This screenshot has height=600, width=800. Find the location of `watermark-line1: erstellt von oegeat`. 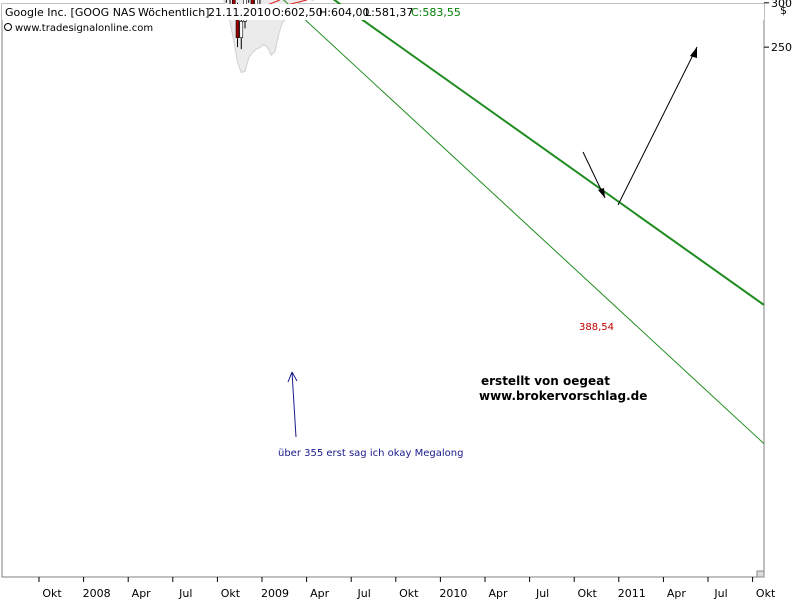

watermark-line1: erstellt von oegeat is located at coordinates (545, 381).